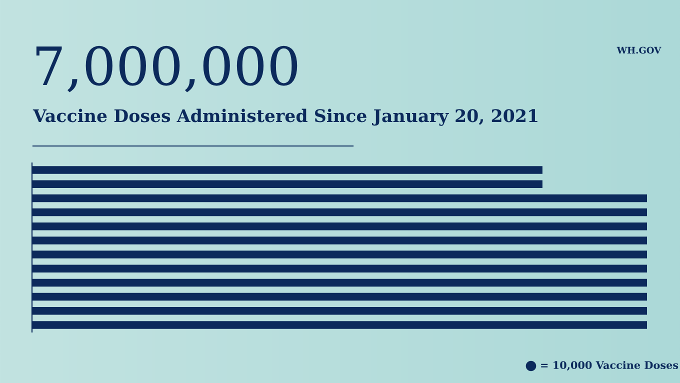 This screenshot has width=680, height=383. I want to click on chart-title: 7,000,000, so click(167, 69).